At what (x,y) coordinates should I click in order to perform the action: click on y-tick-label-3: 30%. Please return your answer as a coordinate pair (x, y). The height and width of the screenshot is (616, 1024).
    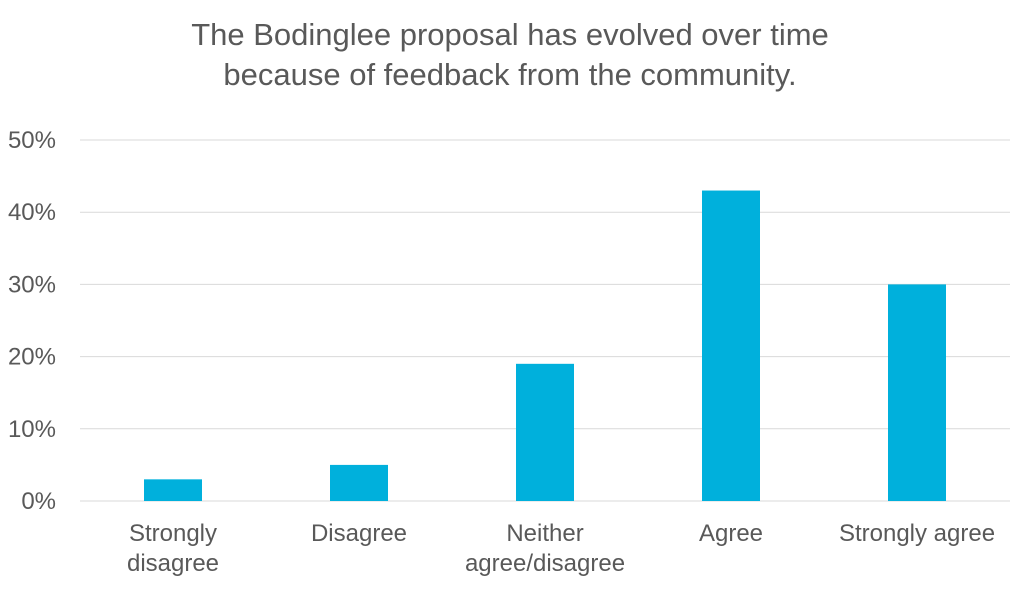
    Looking at the image, I should click on (32, 284).